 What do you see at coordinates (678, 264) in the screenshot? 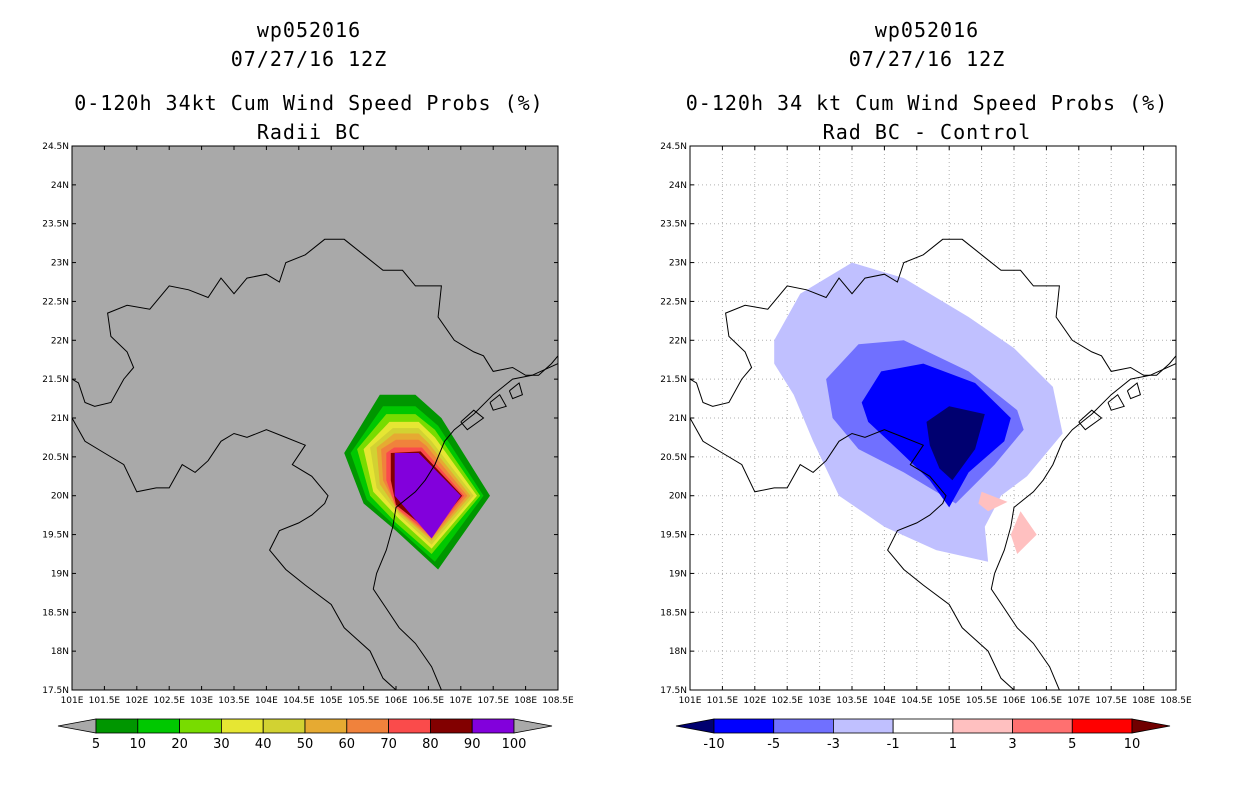
I see `y-tick-label: 23N` at bounding box center [678, 264].